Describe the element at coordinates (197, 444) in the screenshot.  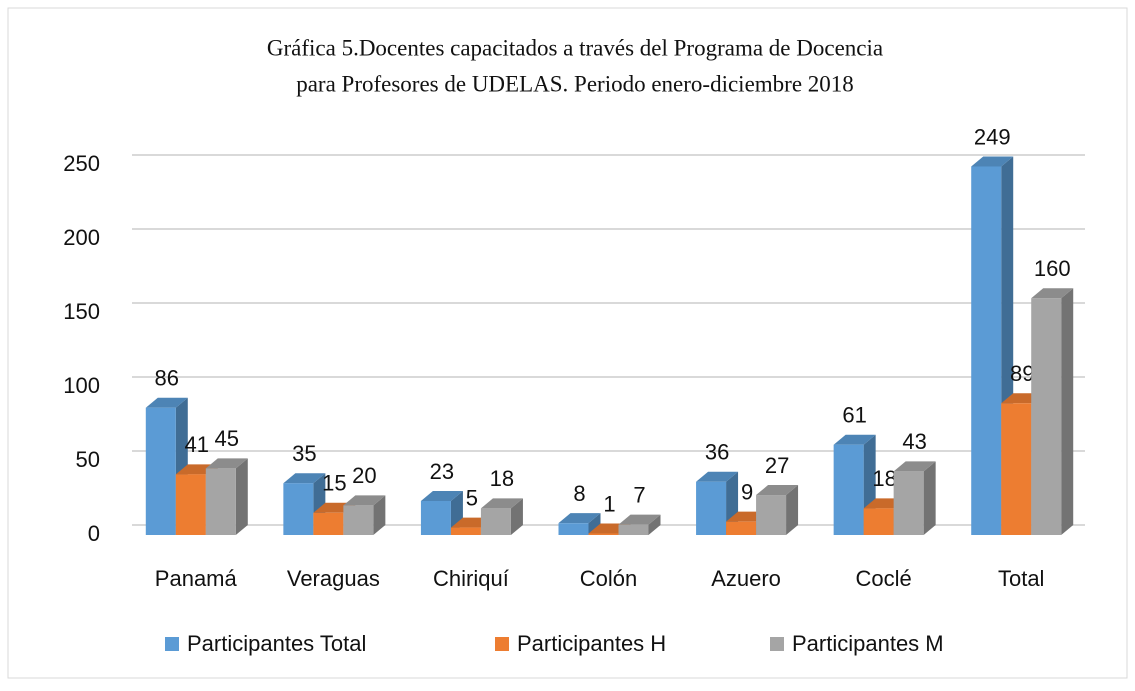
I see `data-label: 41` at that location.